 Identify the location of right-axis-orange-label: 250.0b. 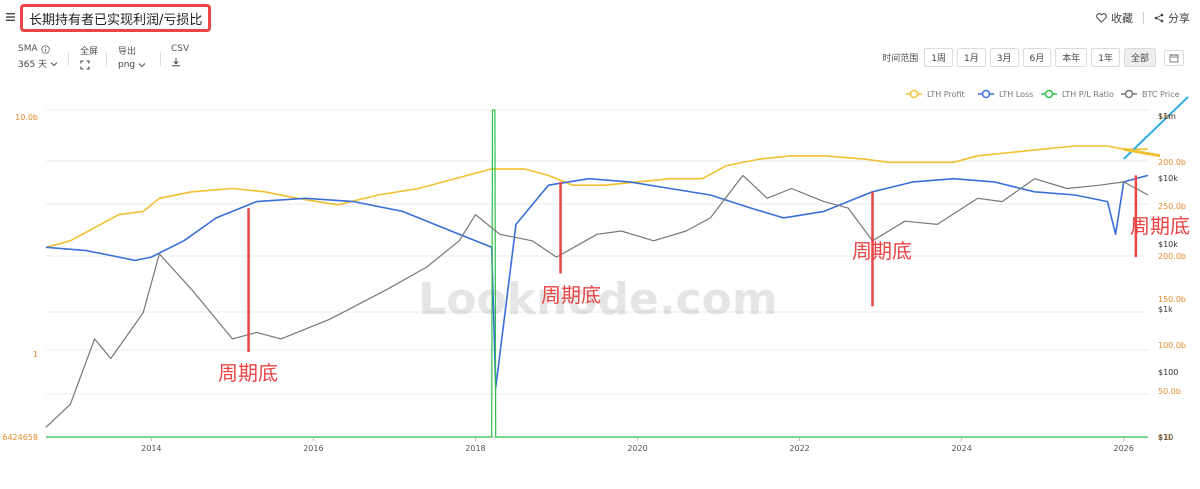
(1172, 206).